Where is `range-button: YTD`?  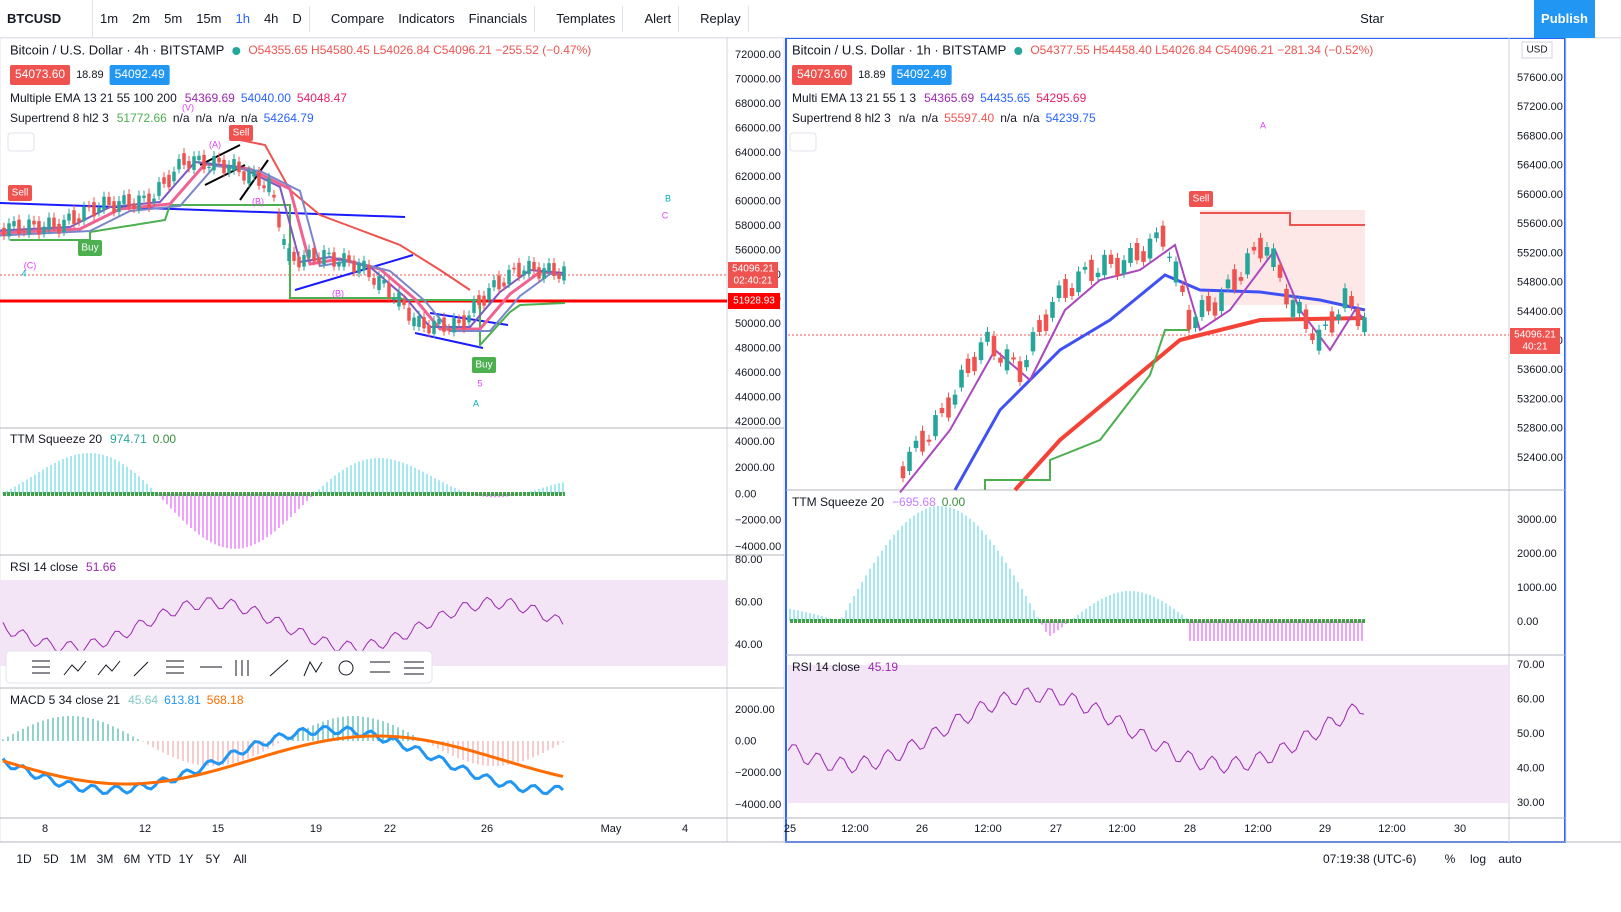 range-button: YTD is located at coordinates (159, 859).